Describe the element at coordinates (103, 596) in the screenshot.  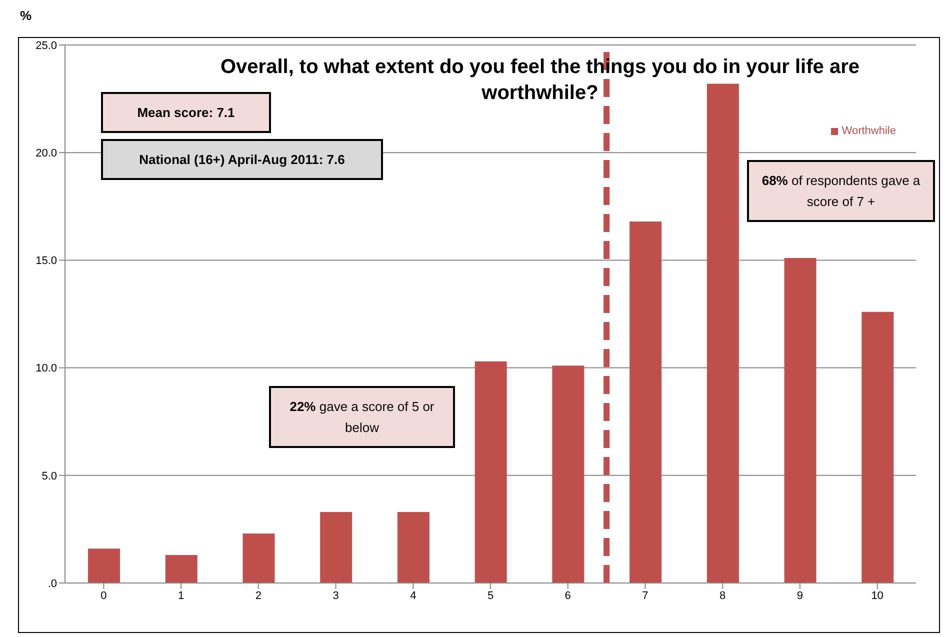
I see `x-tick-label: 0` at that location.